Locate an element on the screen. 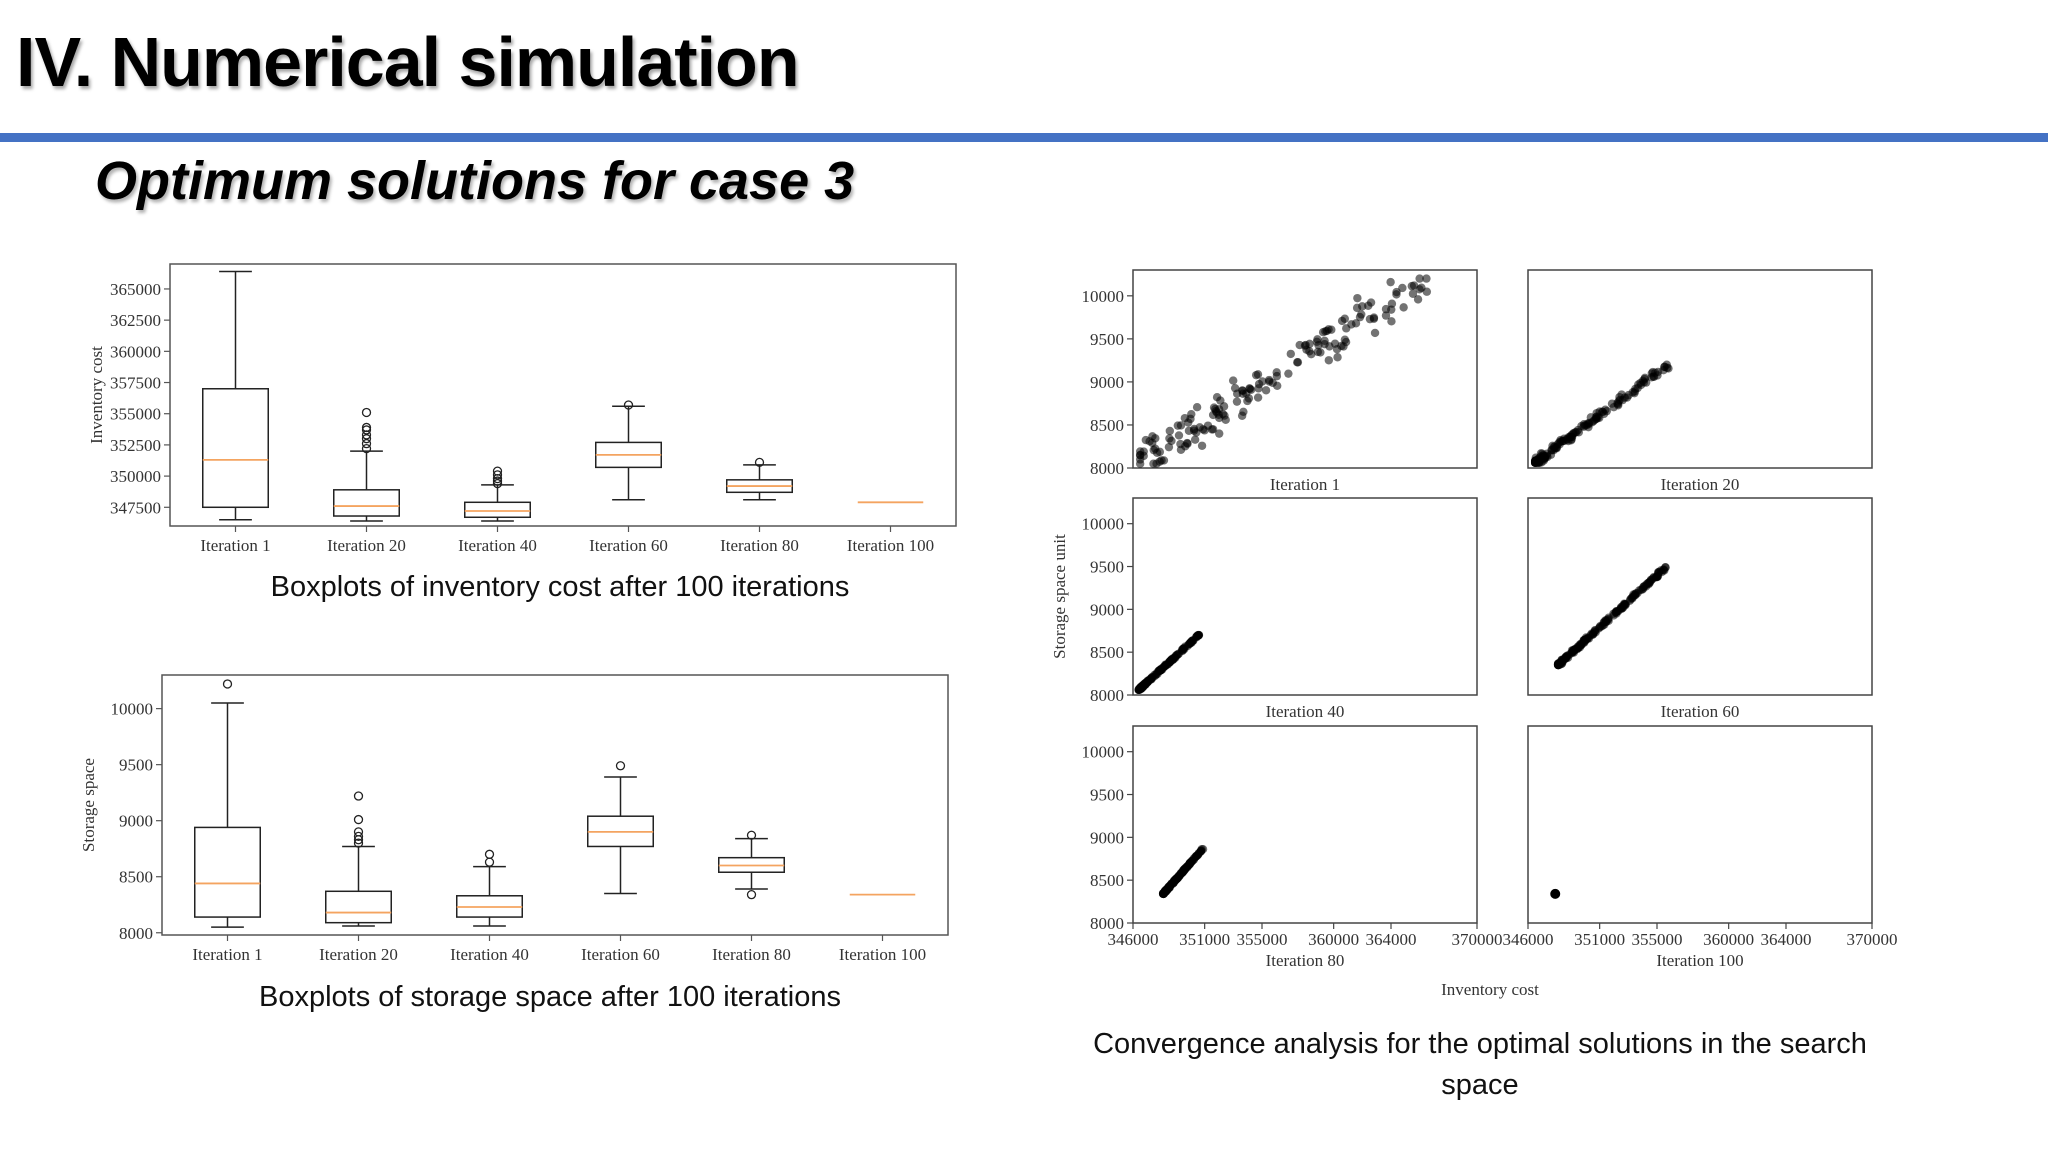 This screenshot has width=2048, height=1152. panel-label: Iteration 40 is located at coordinates (1305, 711).